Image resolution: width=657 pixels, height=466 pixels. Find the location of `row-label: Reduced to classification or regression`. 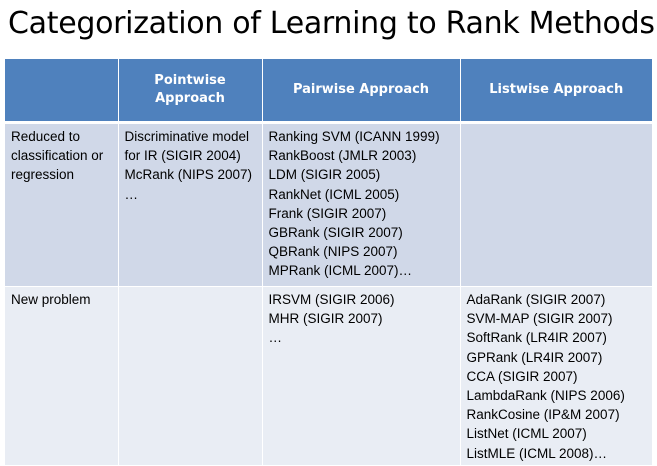

row-label: Reduced to classification or regression is located at coordinates (57, 156).